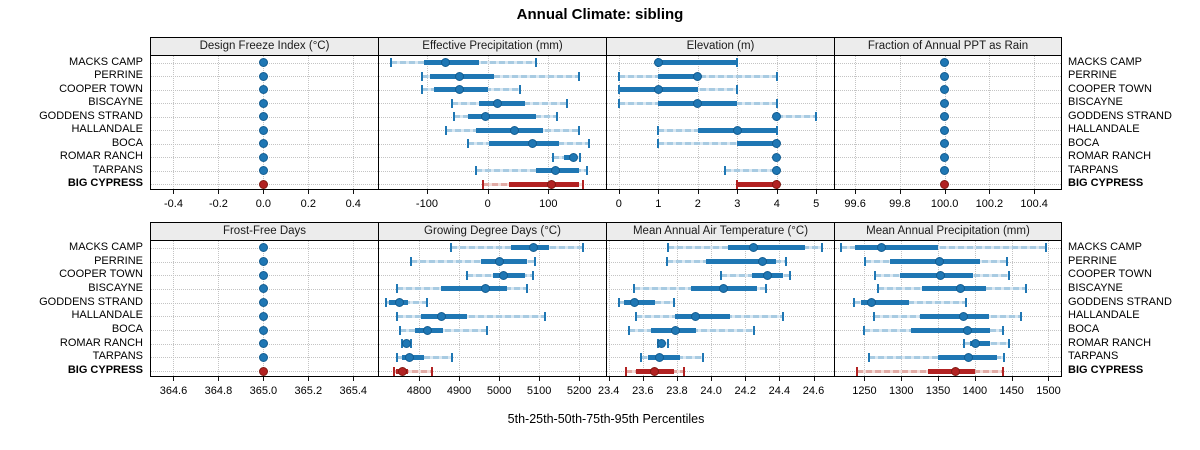 The width and height of the screenshot is (1200, 450). I want to click on axis-tick-label: 1300, so click(901, 391).